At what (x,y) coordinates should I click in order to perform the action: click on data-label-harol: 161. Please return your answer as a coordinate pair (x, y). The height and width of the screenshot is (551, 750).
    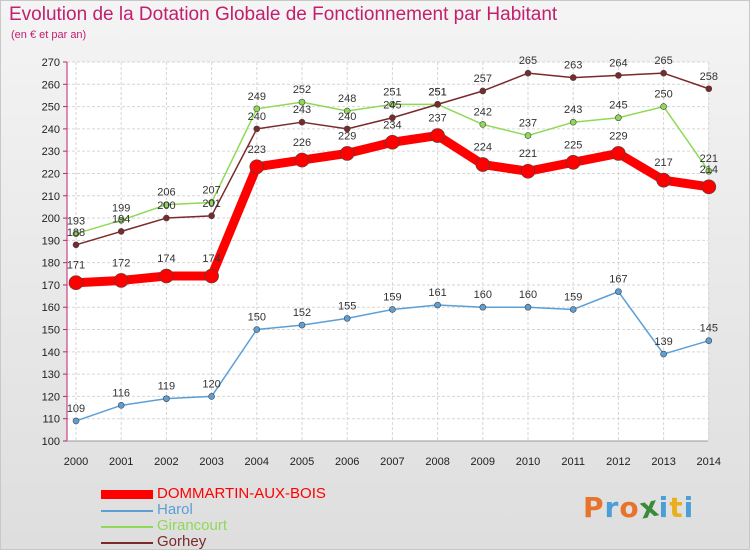
    Looking at the image, I should click on (437, 293).